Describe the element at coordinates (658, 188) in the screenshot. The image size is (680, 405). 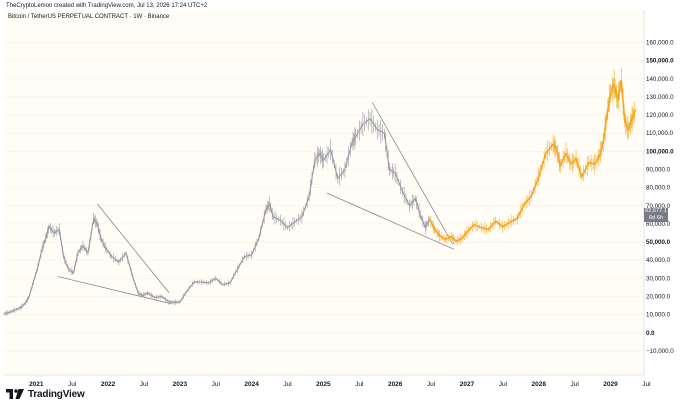
I see `y-tick-label: 80,000.0` at that location.